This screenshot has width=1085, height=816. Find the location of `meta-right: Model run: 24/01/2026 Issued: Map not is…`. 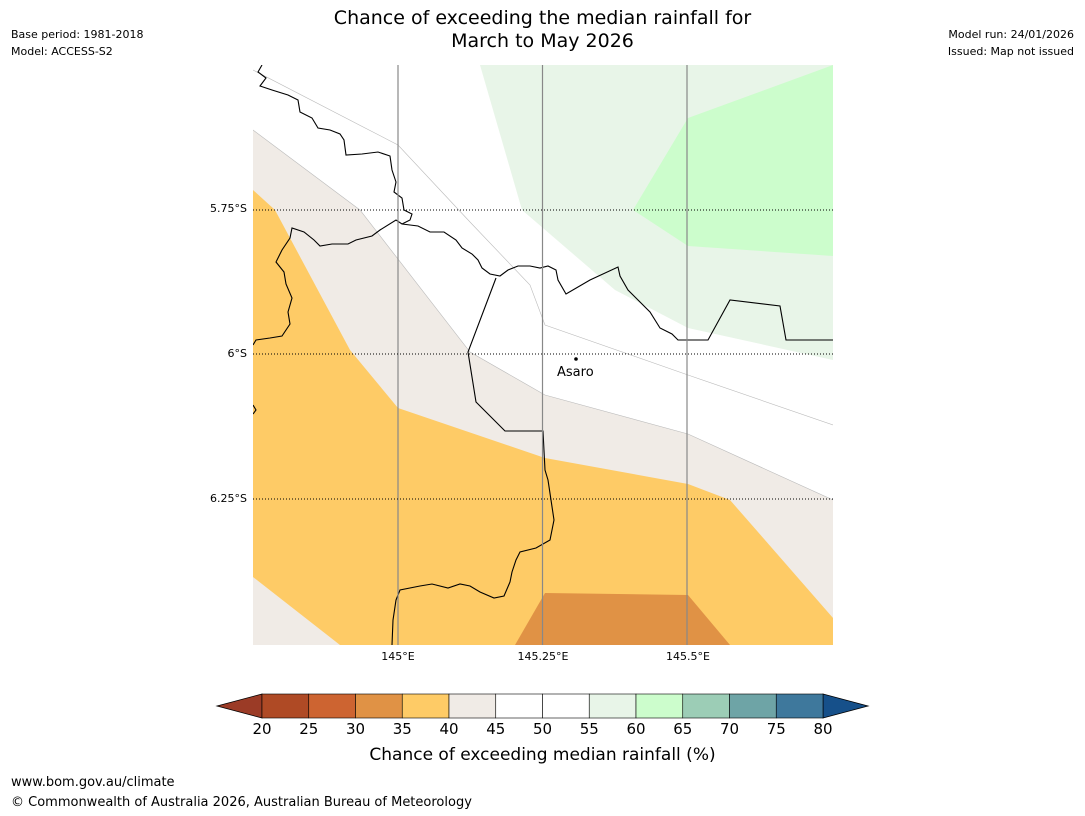

meta-right: Model run: 24/01/2026 Issued: Map not is… is located at coordinates (1011, 43).